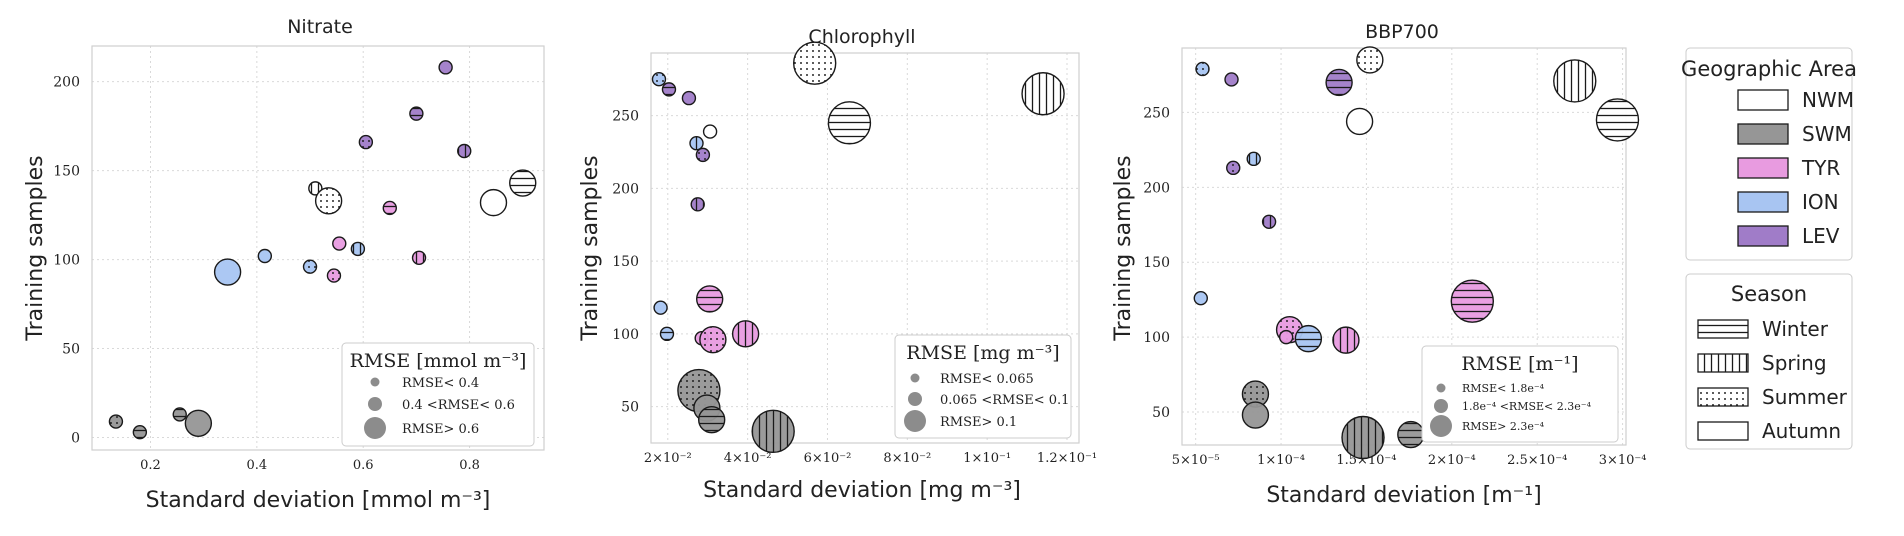 The image size is (1904, 536). What do you see at coordinates (1403, 495) in the screenshot?
I see `bbp700-x-label: Standard deviation [m⁻¹]` at bounding box center [1403, 495].